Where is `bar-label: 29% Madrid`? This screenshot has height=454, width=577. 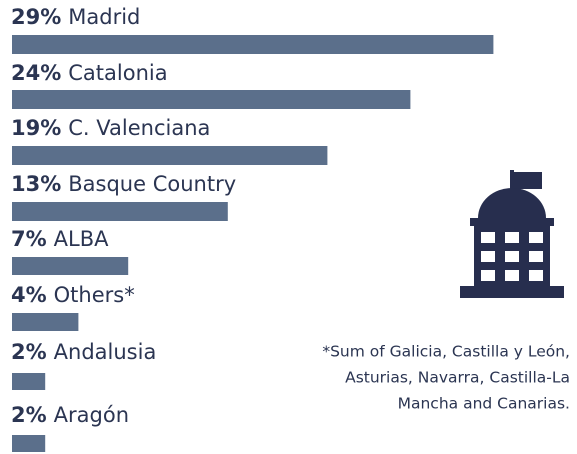 bar-label: 29% Madrid is located at coordinates (75, 17).